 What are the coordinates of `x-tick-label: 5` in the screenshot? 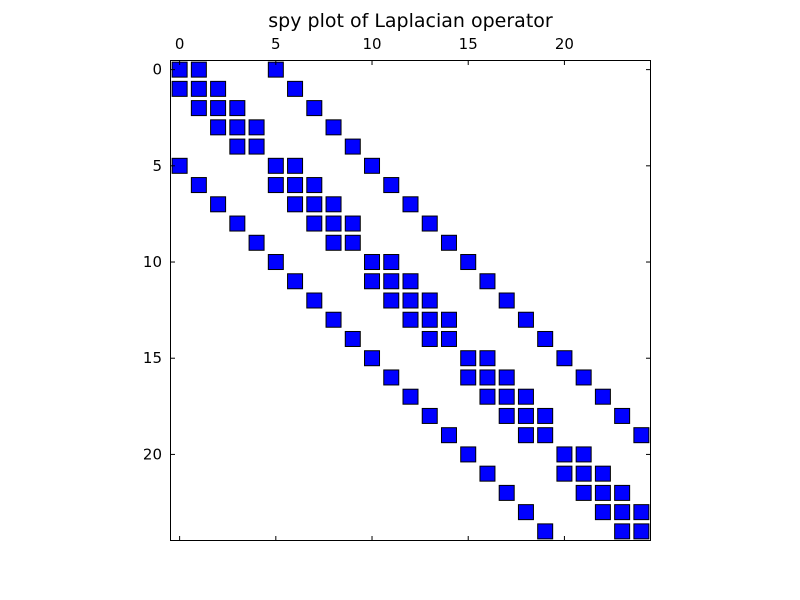 It's located at (276, 44).